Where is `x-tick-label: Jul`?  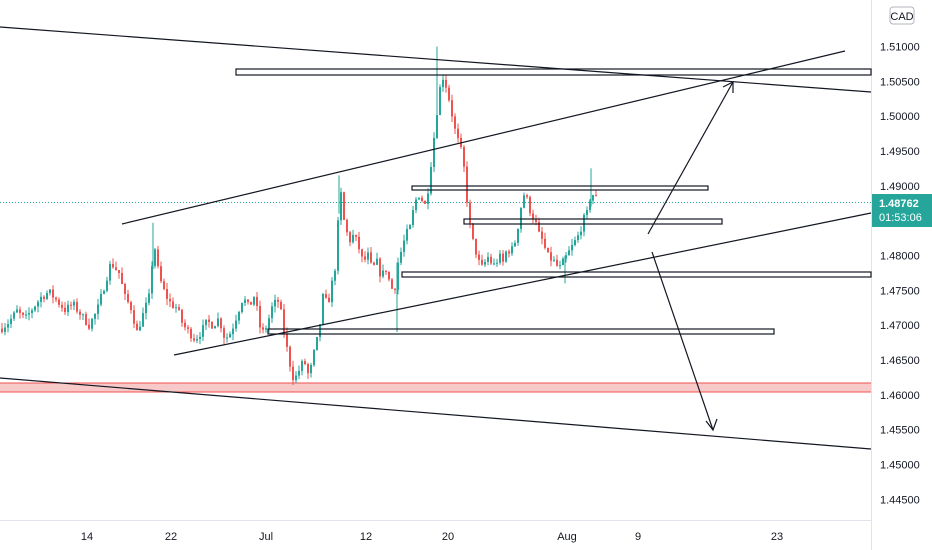 x-tick-label: Jul is located at coordinates (266, 537).